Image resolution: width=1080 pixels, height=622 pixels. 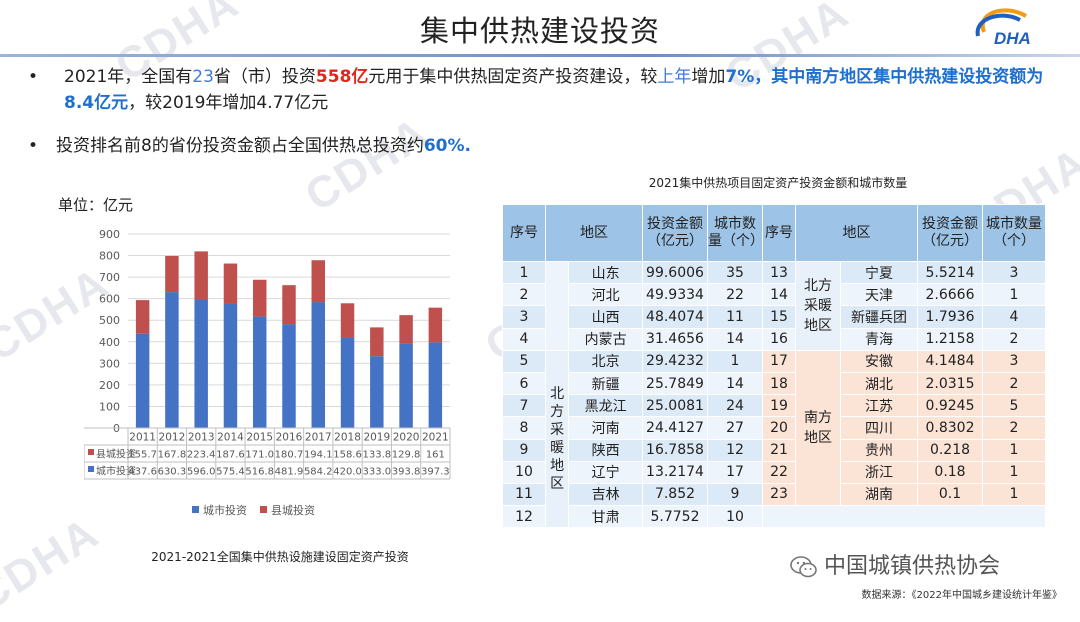 What do you see at coordinates (879, 361) in the screenshot?
I see `cell-province: 安徽` at bounding box center [879, 361].